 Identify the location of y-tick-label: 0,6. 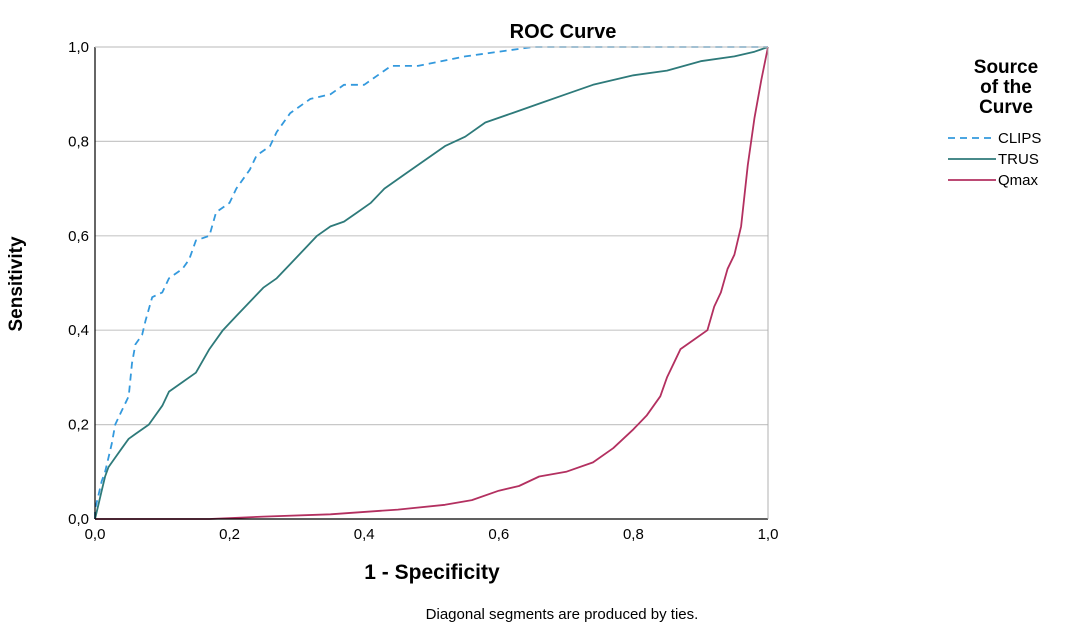
(78, 236).